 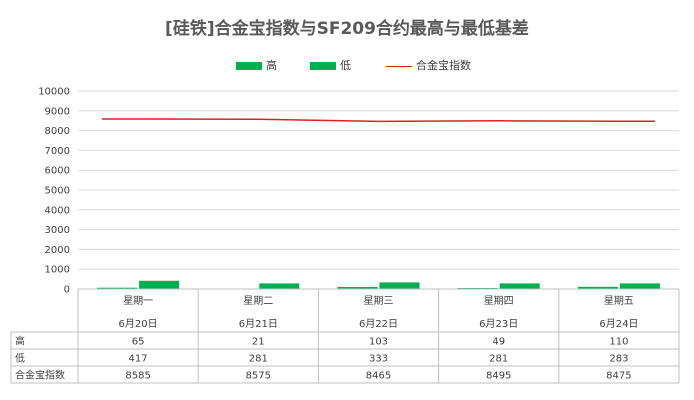 I want to click on table-cell-1-1: 281, so click(x=258, y=359).